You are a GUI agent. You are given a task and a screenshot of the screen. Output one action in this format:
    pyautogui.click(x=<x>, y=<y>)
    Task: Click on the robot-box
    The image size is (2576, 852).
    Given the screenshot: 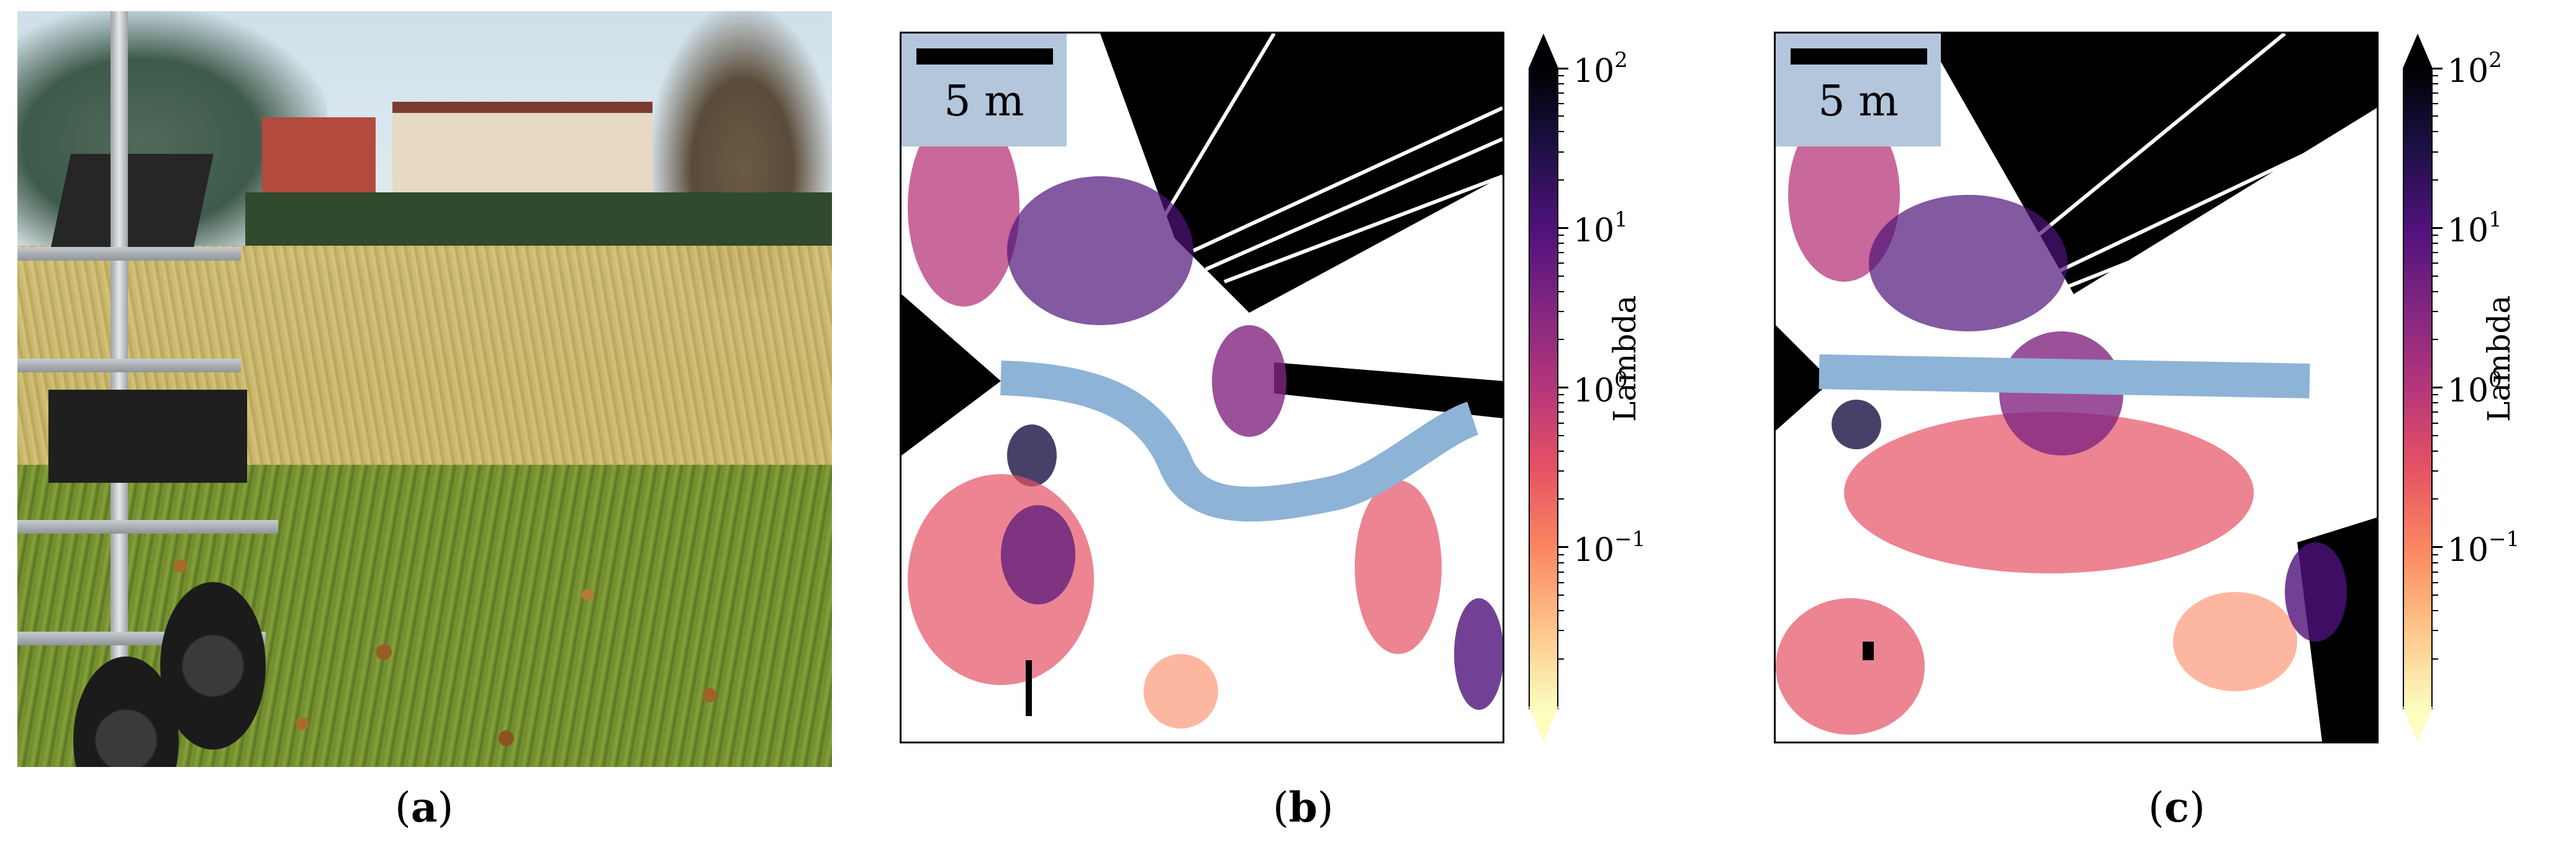 What is the action you would take?
    pyautogui.click(x=147, y=437)
    